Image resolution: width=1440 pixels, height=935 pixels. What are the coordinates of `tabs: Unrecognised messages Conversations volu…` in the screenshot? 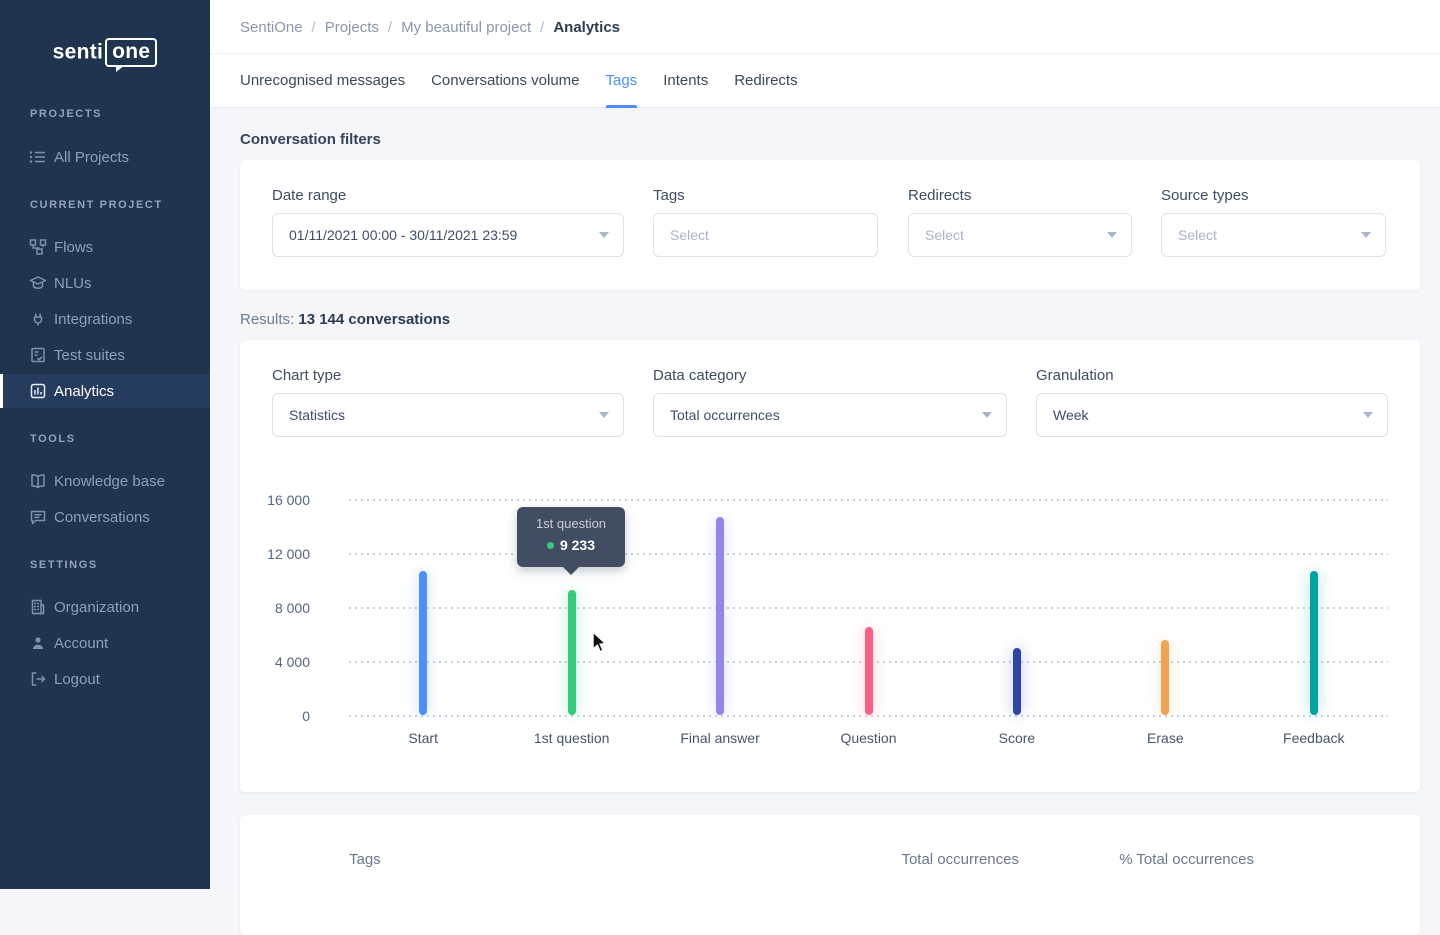 It's located at (519, 81).